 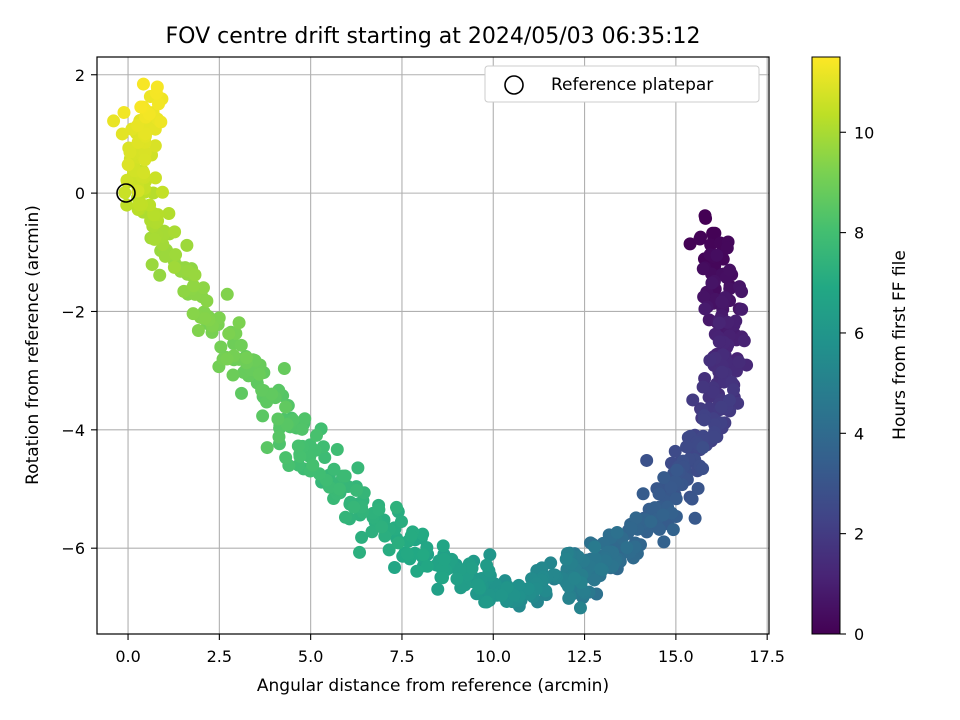 What do you see at coordinates (73, 311) in the screenshot?
I see `y-tick-label: −2` at bounding box center [73, 311].